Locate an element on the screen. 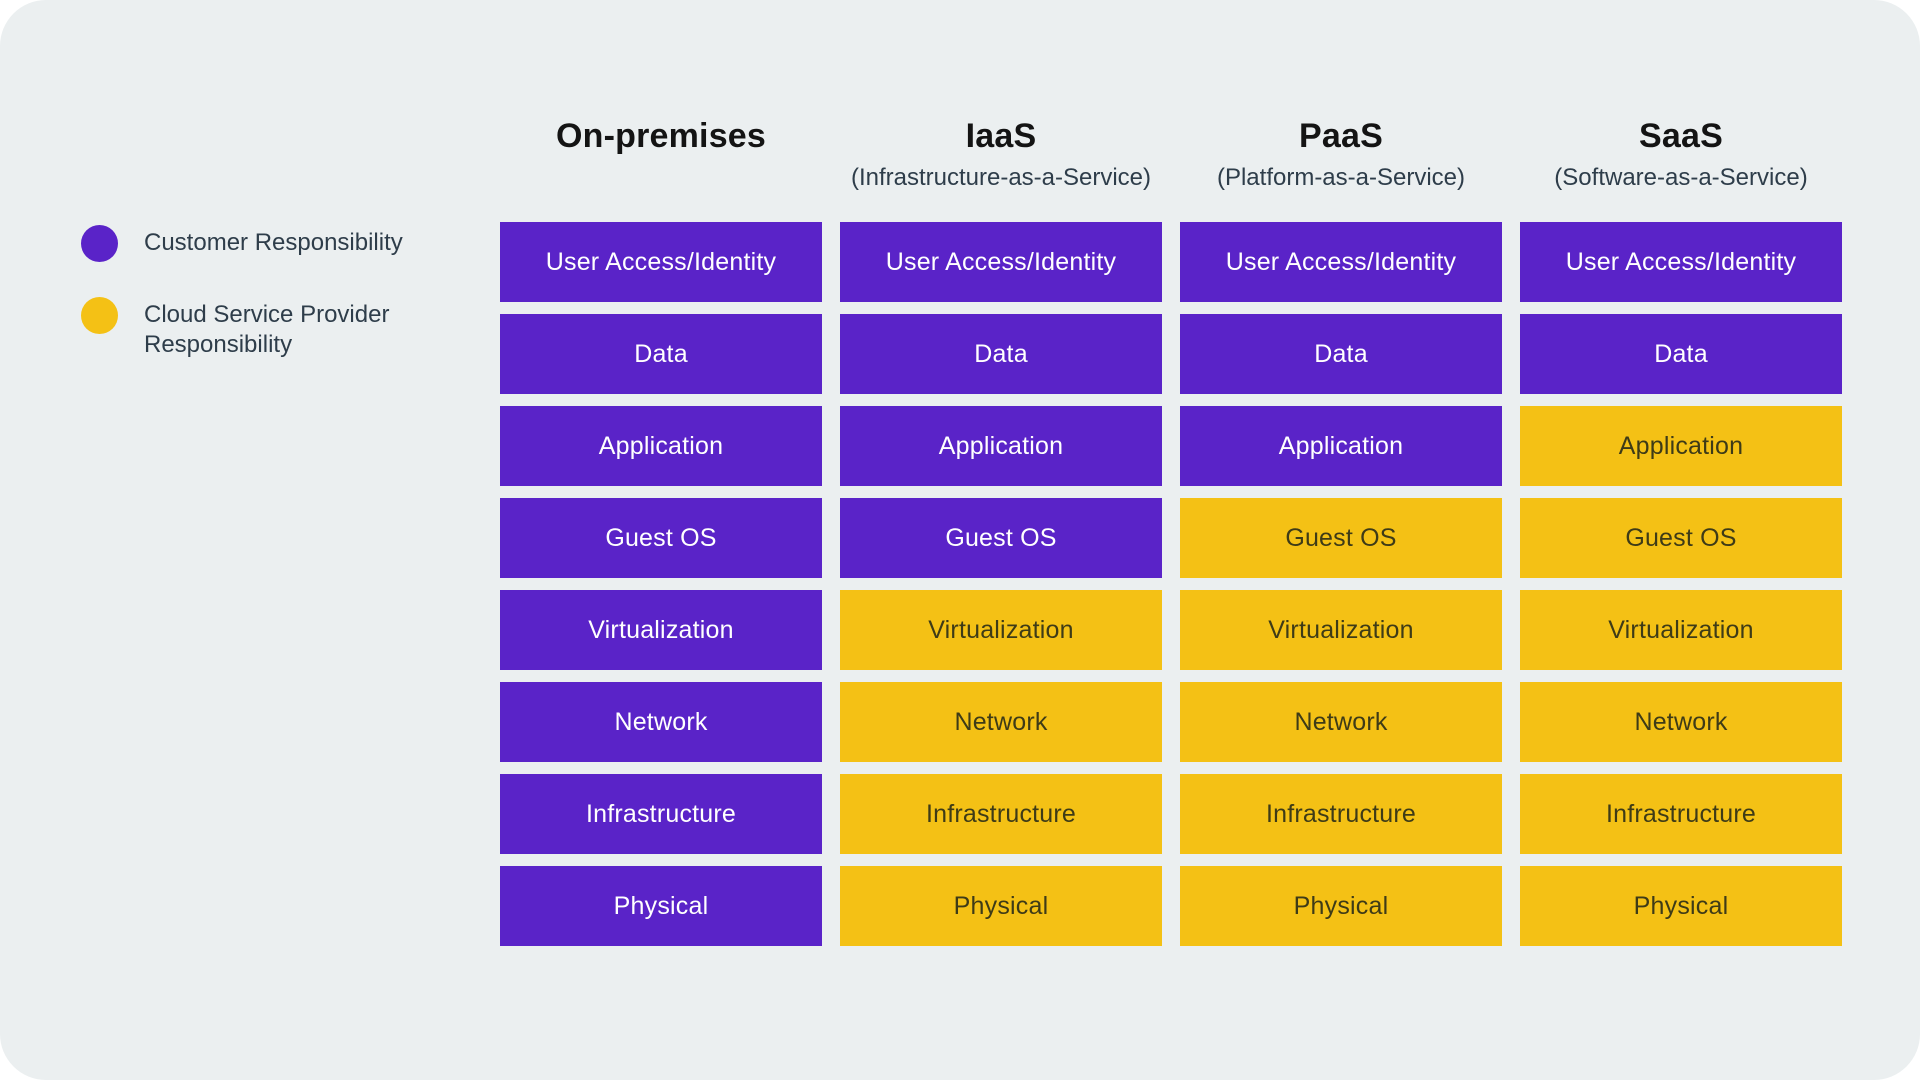 The image size is (1920, 1080). cell-iaas-infrastructure: Infrastructure is located at coordinates (1001, 814).